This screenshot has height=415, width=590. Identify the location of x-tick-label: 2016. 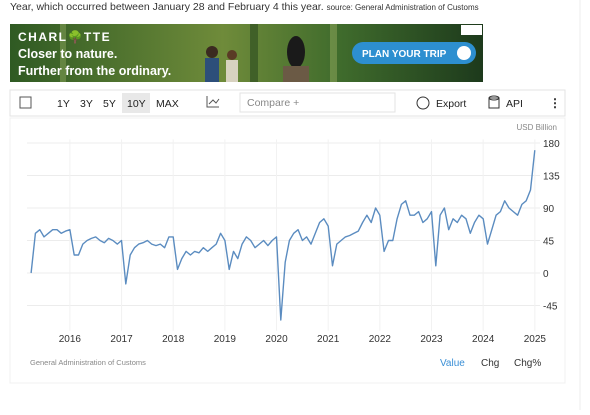
(70, 339).